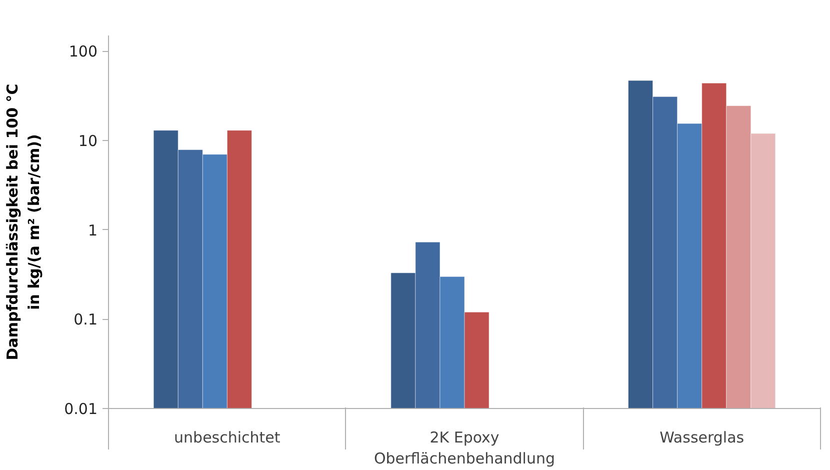 The width and height of the screenshot is (830, 470). Describe the element at coordinates (465, 459) in the screenshot. I see `x-axis-title: Oberflächenbehandlung` at that location.